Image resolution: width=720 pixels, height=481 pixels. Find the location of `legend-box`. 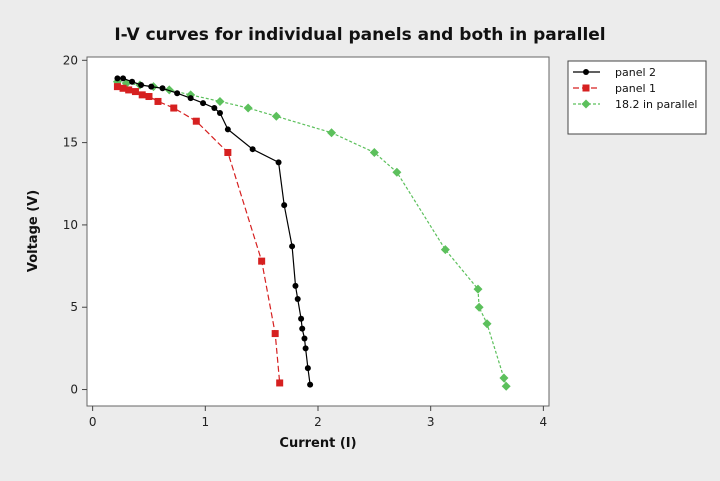

legend-box is located at coordinates (637, 97).